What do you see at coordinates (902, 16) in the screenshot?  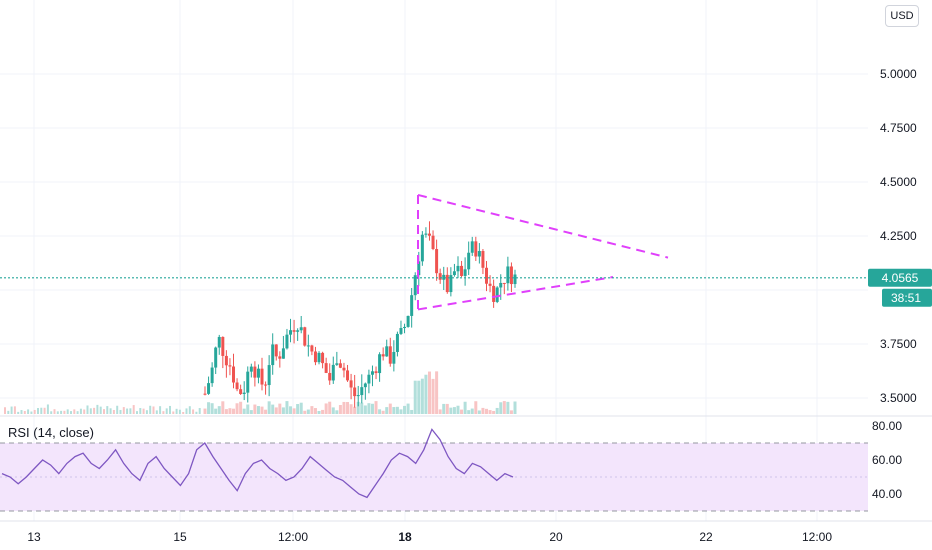 I see `currency-button: USD` at bounding box center [902, 16].